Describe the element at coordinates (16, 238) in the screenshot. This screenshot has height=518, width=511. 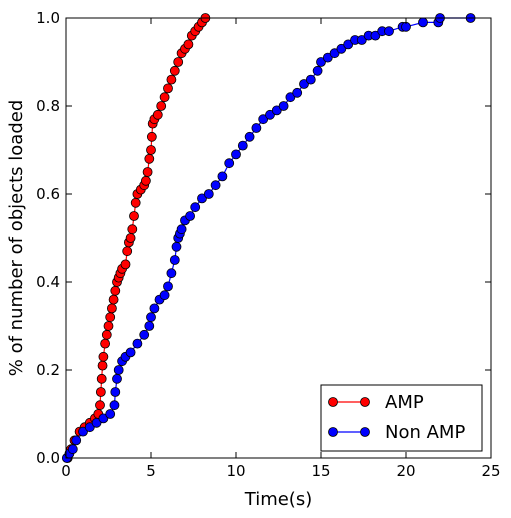
I see `y-axis-label: % of number of objects loaded` at that location.